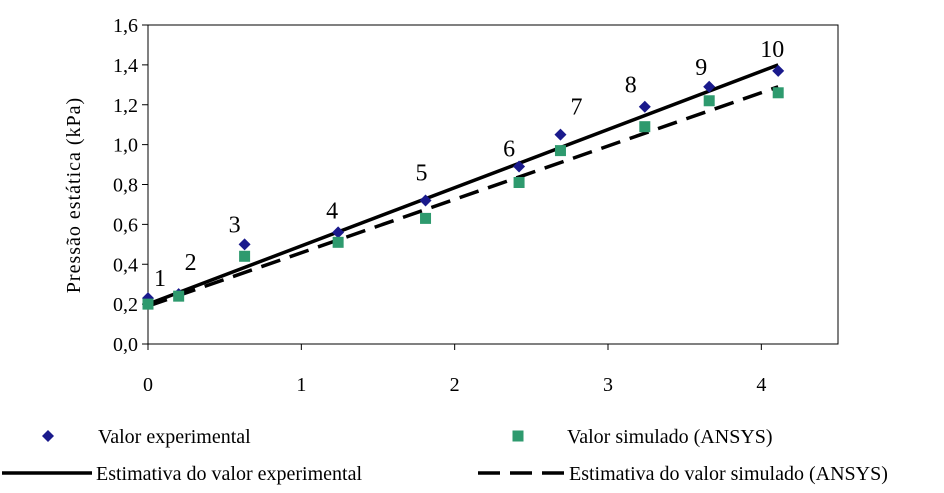 The height and width of the screenshot is (493, 944). Describe the element at coordinates (670, 437) in the screenshot. I see `legend-label-simulated: Valor simulado (ANSYS)` at that location.